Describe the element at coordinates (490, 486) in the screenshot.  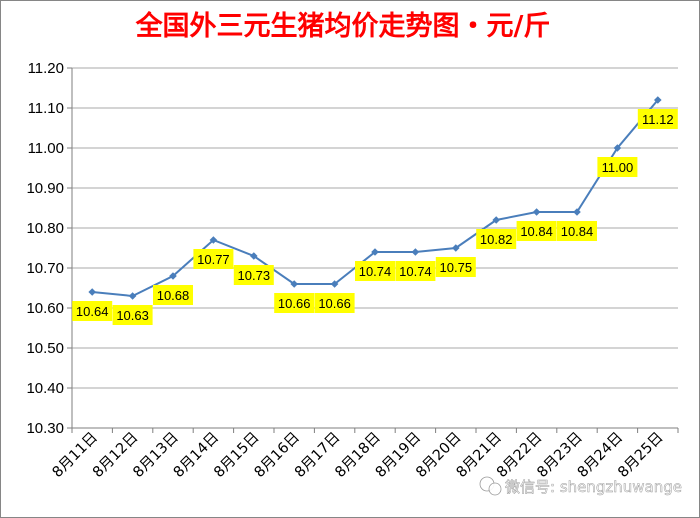
I see `wechat-icon` at that location.